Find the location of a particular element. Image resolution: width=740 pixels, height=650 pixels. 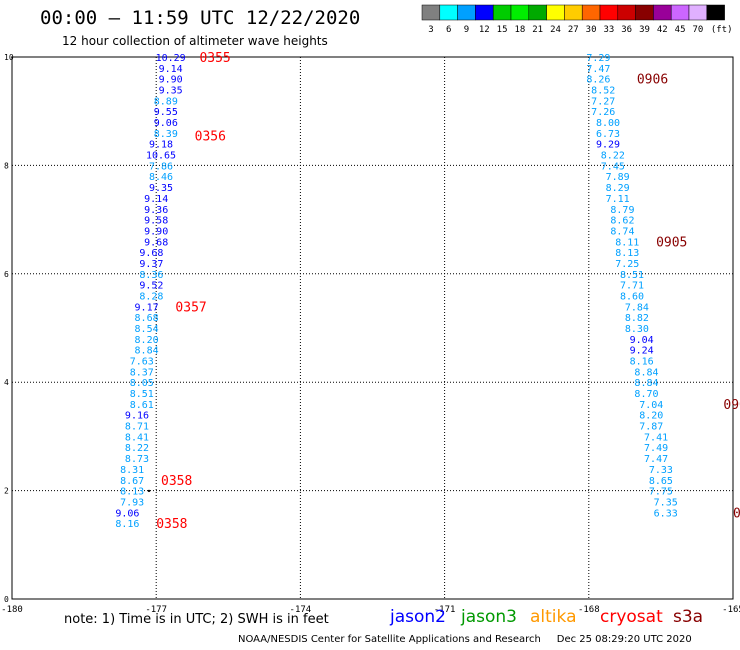

wave-height-label: 6.33 is located at coordinates (666, 513).